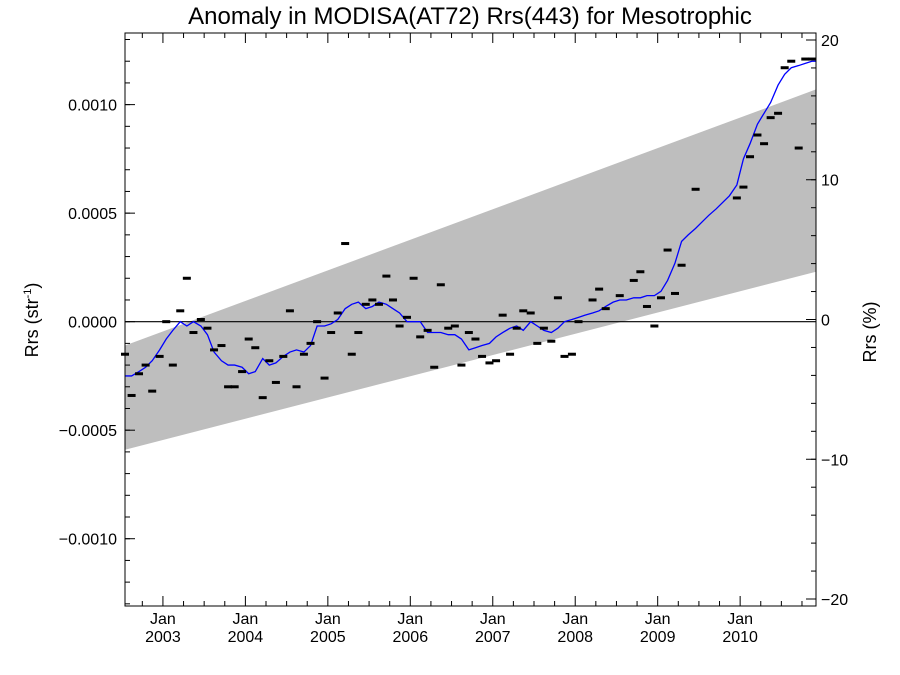 This screenshot has width=900, height=675. Describe the element at coordinates (92, 106) in the screenshot. I see `left-y-tick-label: 0.0010` at that location.